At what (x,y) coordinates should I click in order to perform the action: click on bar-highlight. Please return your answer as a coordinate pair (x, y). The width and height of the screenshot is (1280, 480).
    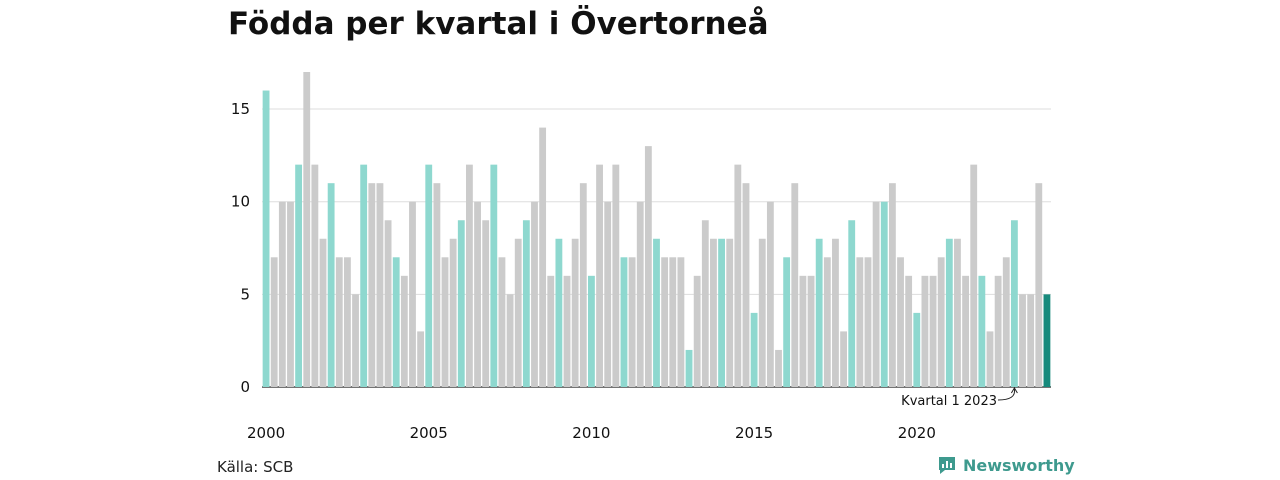
    Looking at the image, I should click on (1047, 340).